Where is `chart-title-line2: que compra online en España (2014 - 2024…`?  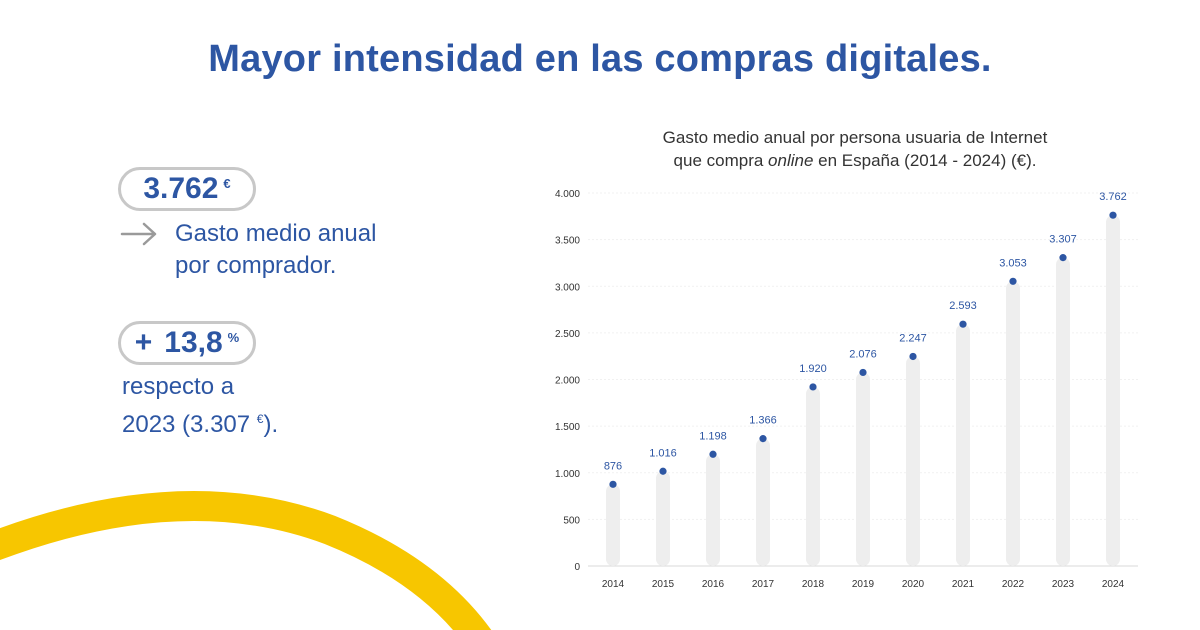
chart-title-line2: que compra online en España (2014 - 2024… is located at coordinates (855, 160).